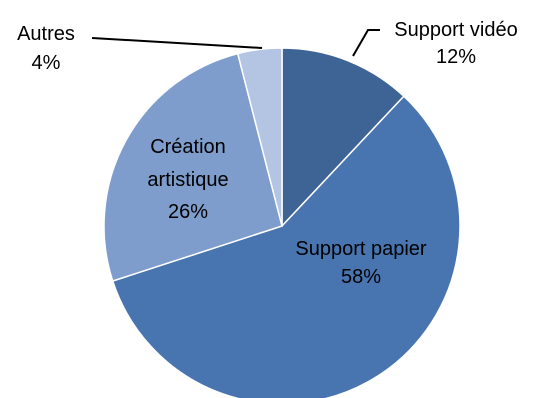 The image size is (537, 398). What do you see at coordinates (188, 212) in the screenshot?
I see `label-creation-percent: 26%` at bounding box center [188, 212].